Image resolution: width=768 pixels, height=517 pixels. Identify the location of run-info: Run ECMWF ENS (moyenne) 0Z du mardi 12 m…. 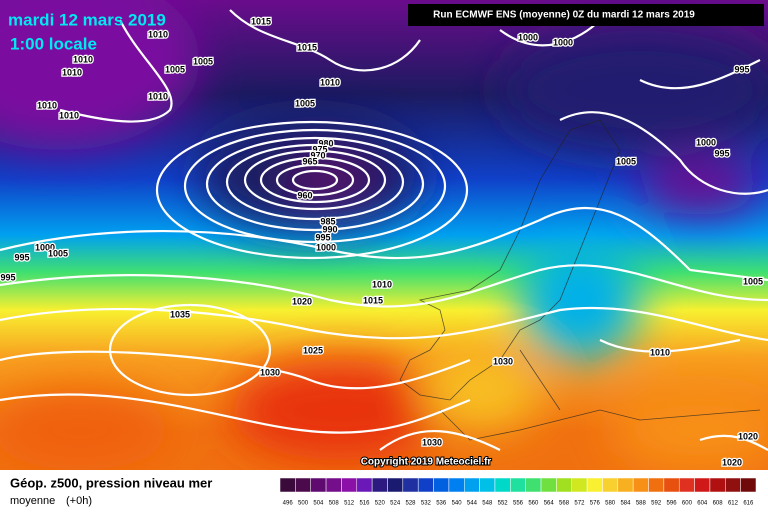
(564, 15).